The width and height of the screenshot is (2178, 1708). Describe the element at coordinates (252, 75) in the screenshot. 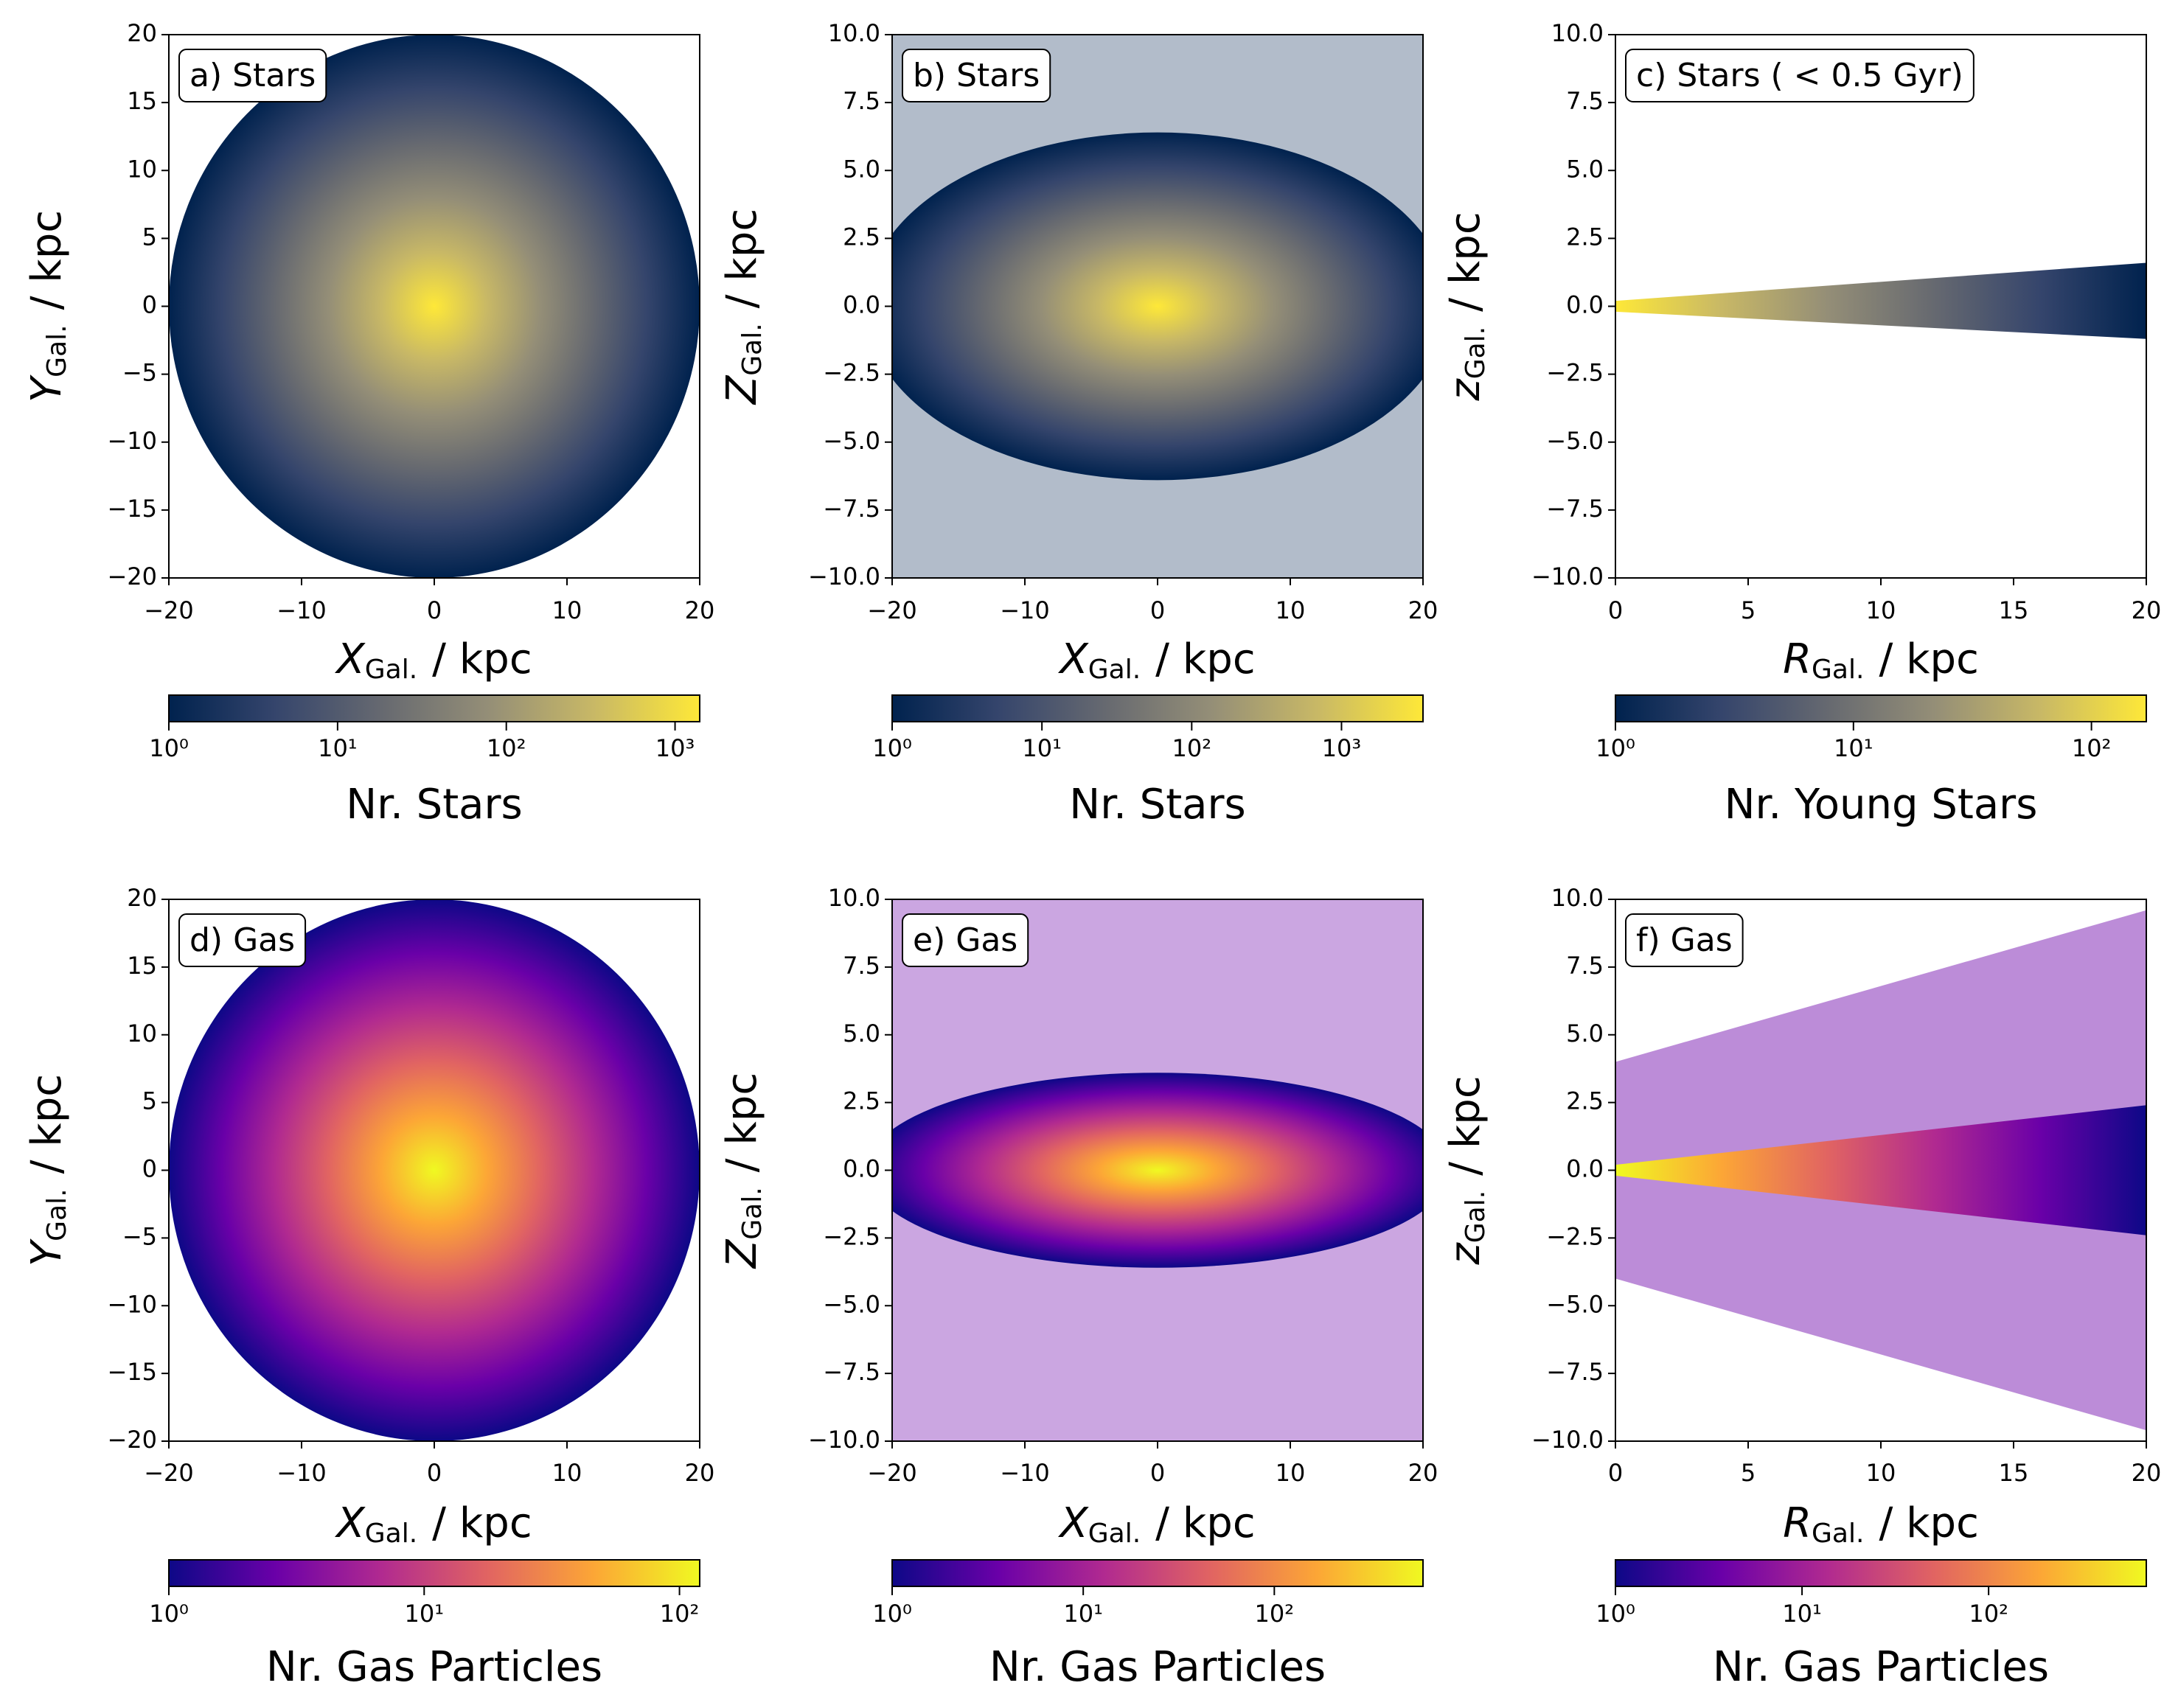

I see `panel-label: a) Stars` at that location.